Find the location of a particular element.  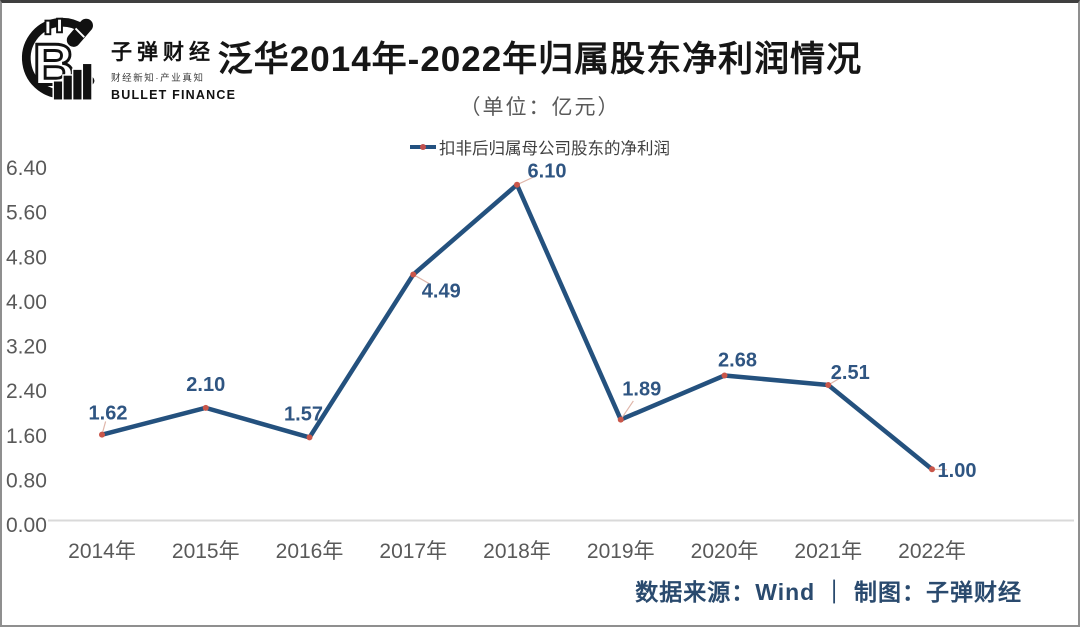

x-tick-label: 2022年 is located at coordinates (932, 551).